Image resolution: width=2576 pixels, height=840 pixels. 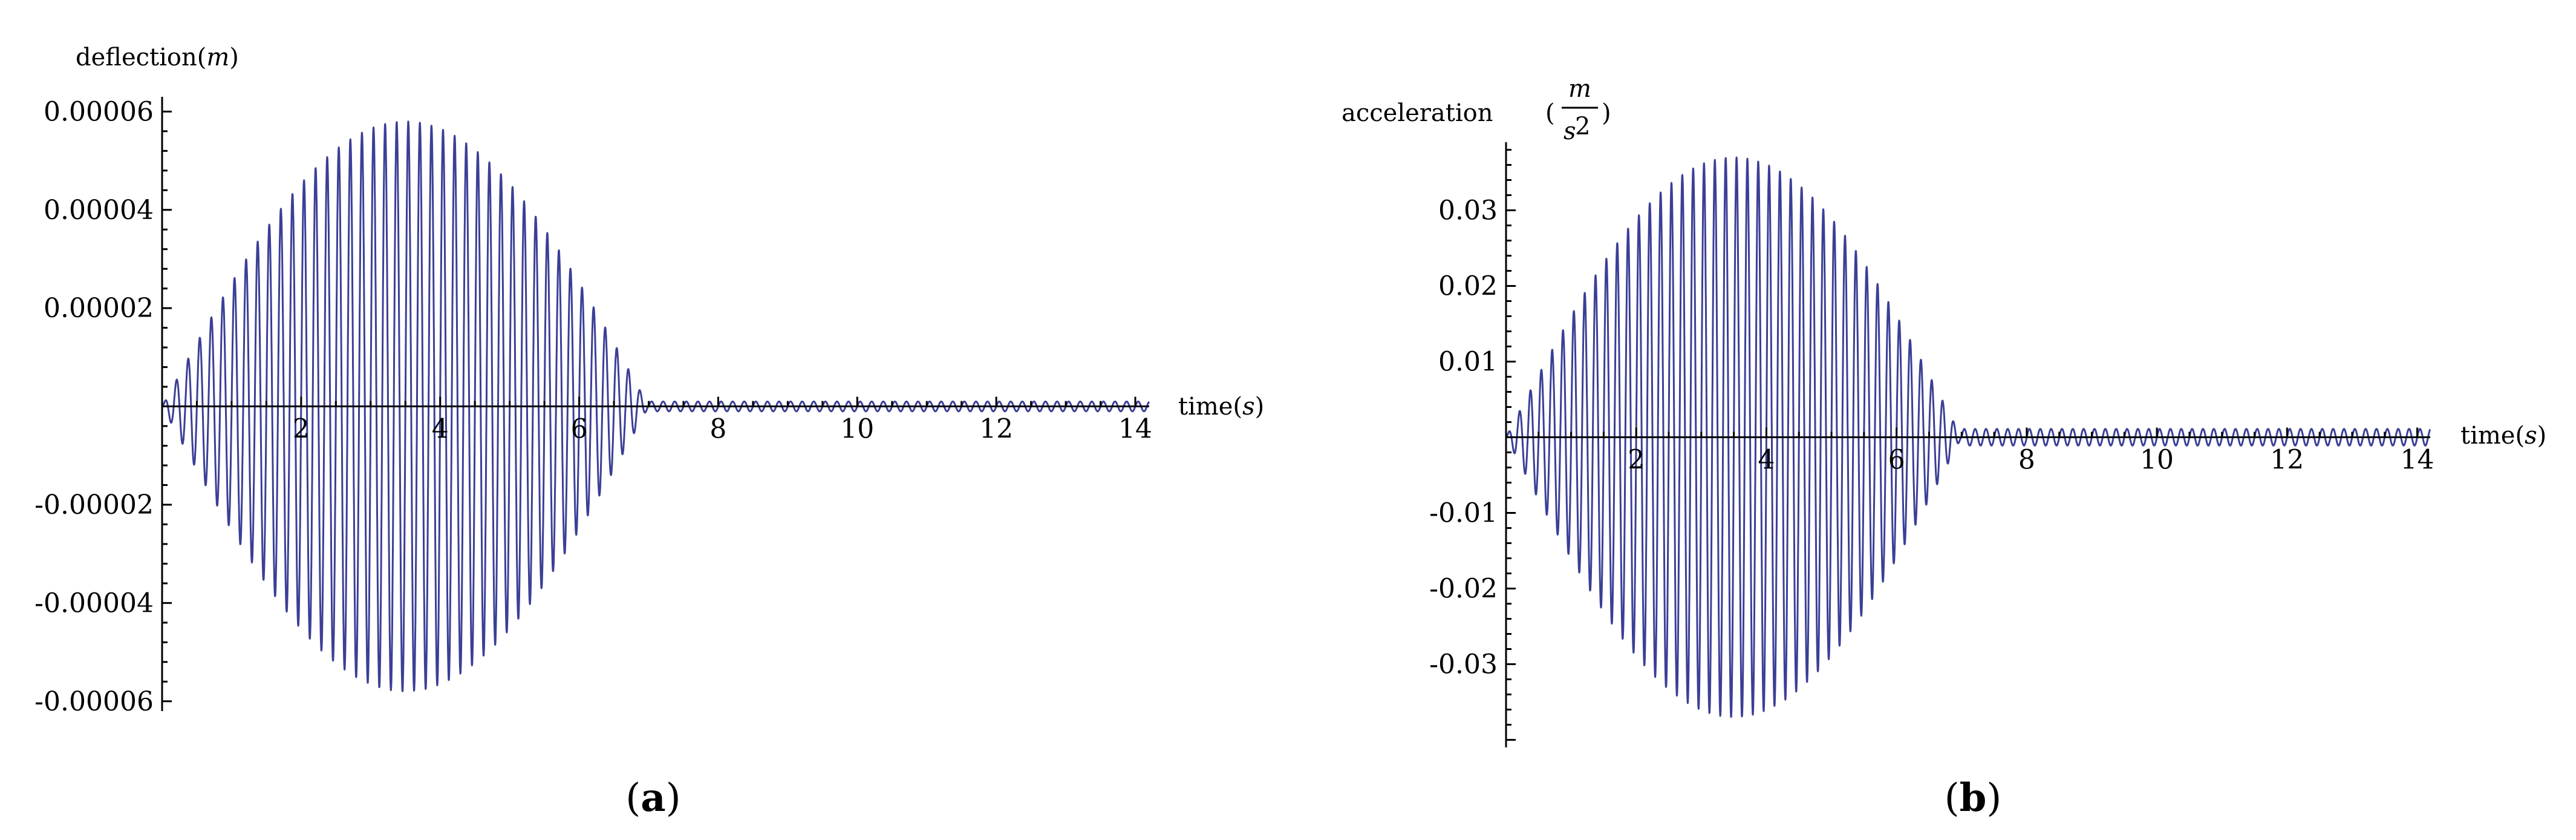 I want to click on y-tick-label: 0.03, so click(x=1468, y=210).